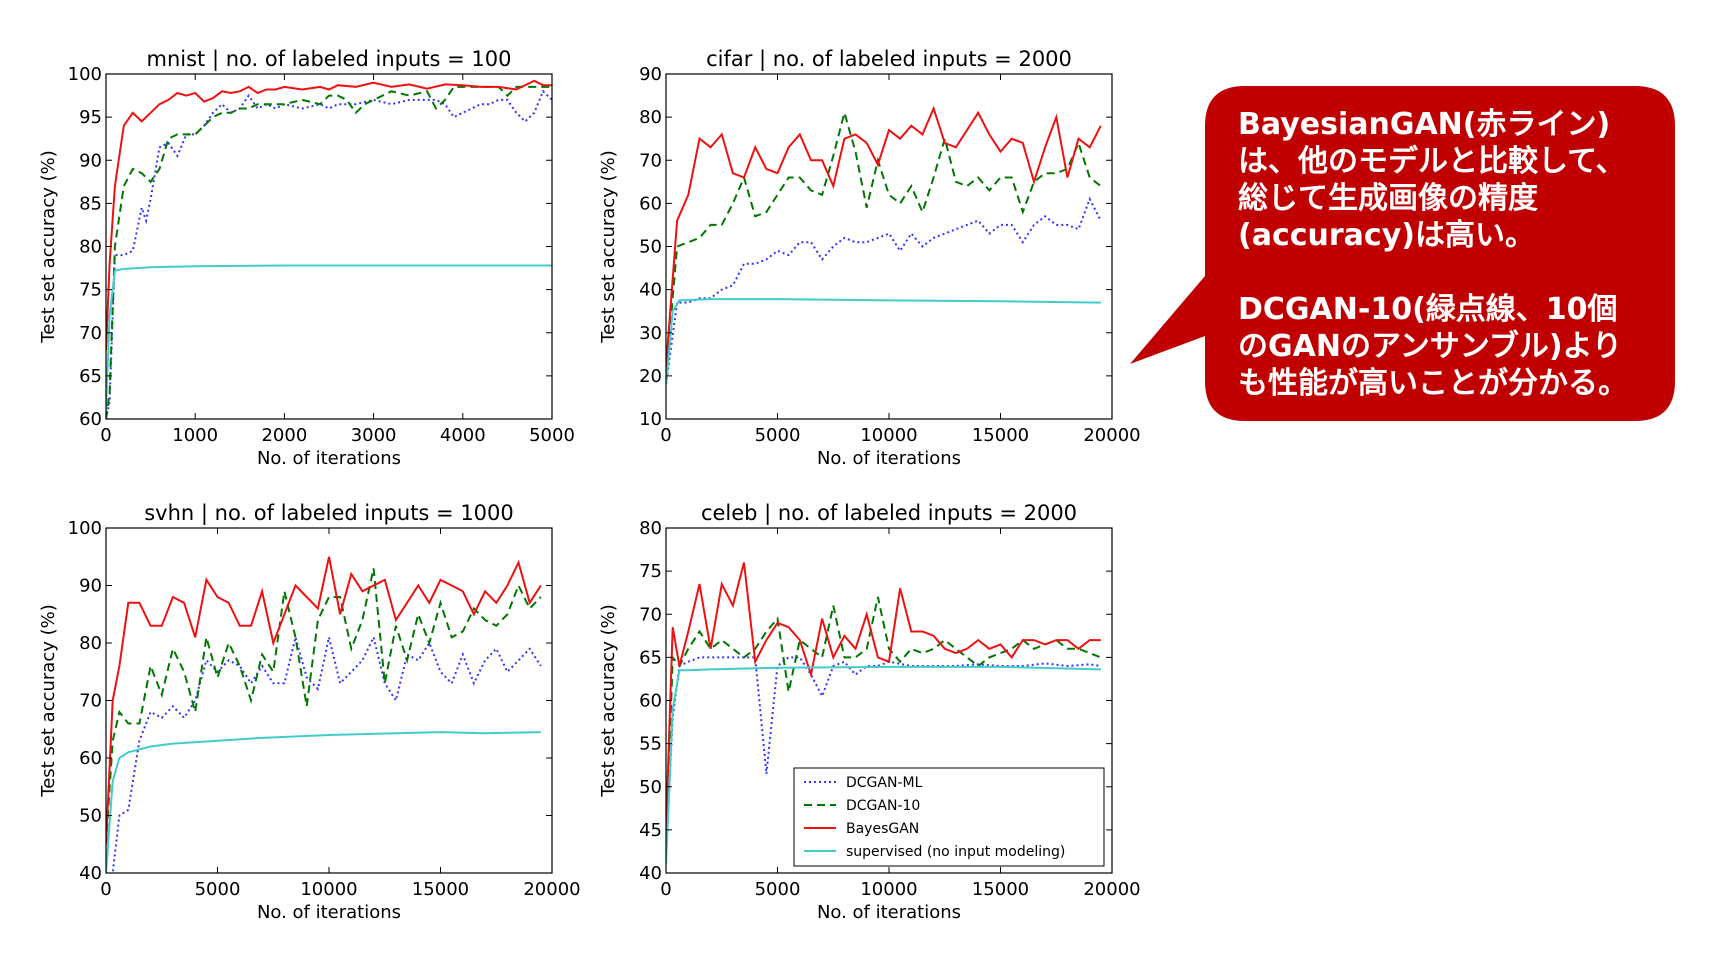  What do you see at coordinates (463, 435) in the screenshot?
I see `x-tick-label: 4000` at bounding box center [463, 435].